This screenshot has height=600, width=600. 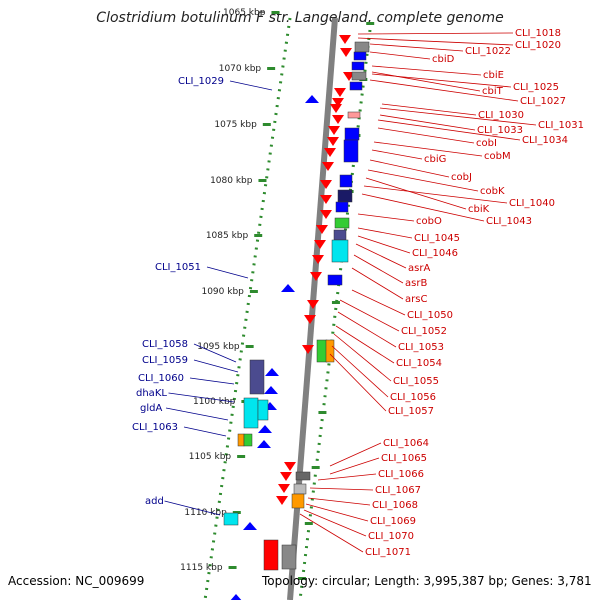 What do you see at coordinates (165, 344) in the screenshot?
I see `left-gene-label: CLI_1058` at bounding box center [165, 344].